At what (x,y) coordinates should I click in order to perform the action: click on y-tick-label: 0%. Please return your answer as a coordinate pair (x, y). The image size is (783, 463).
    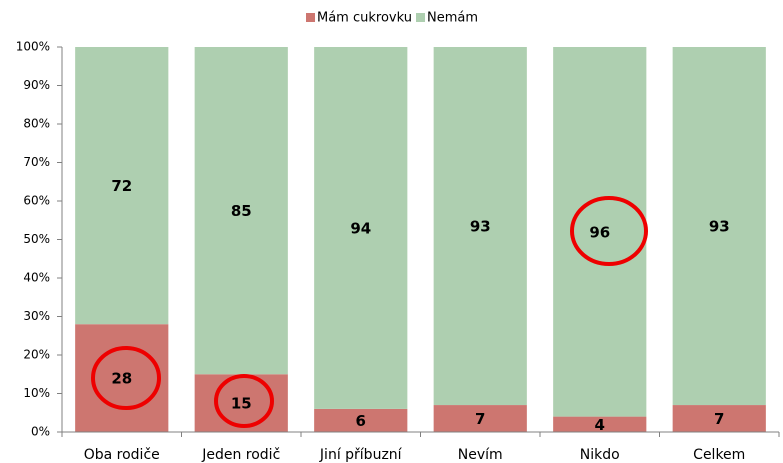
    Looking at the image, I should click on (40, 432).